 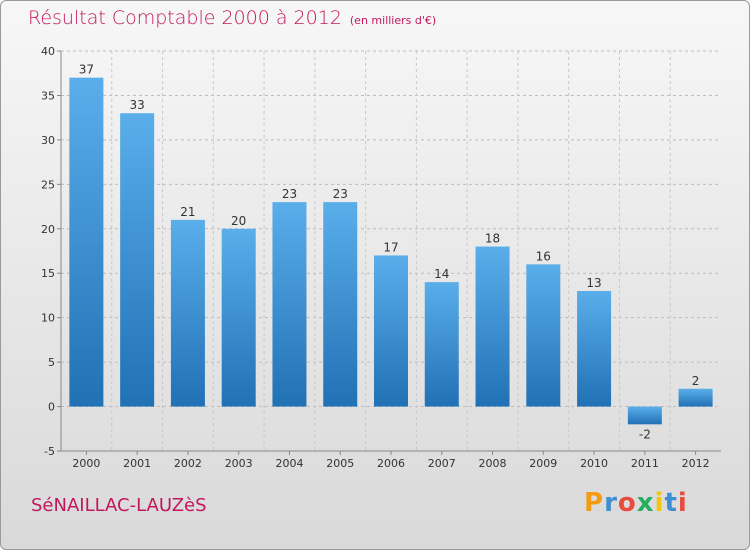 I want to click on x-tick-label: 2003, so click(x=239, y=463).